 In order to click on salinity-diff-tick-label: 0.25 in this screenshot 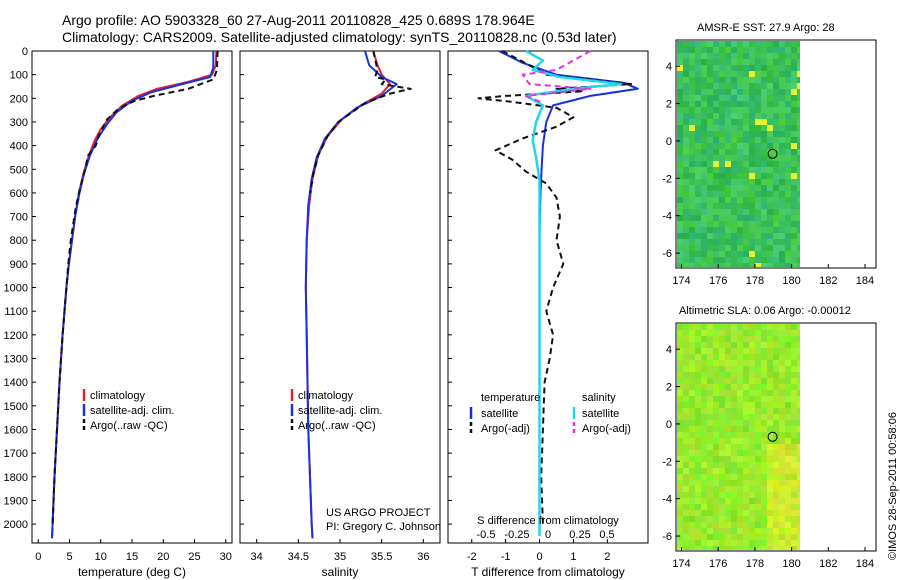, I will do `click(579, 535)`.